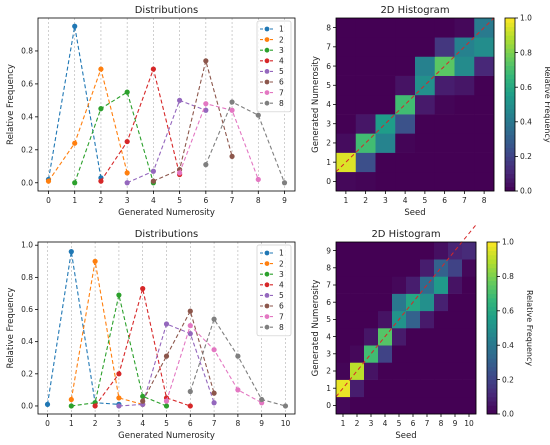  What do you see at coordinates (406, 328) in the screenshot?
I see `plot-frame` at bounding box center [406, 328].